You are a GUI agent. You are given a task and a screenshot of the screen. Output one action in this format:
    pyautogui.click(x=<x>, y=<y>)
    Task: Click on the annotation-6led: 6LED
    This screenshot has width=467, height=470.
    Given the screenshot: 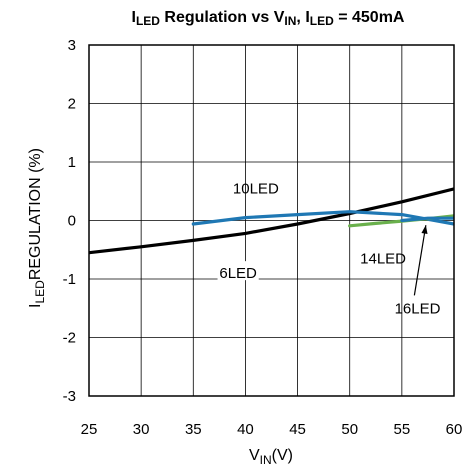 What is the action you would take?
    pyautogui.click(x=238, y=273)
    